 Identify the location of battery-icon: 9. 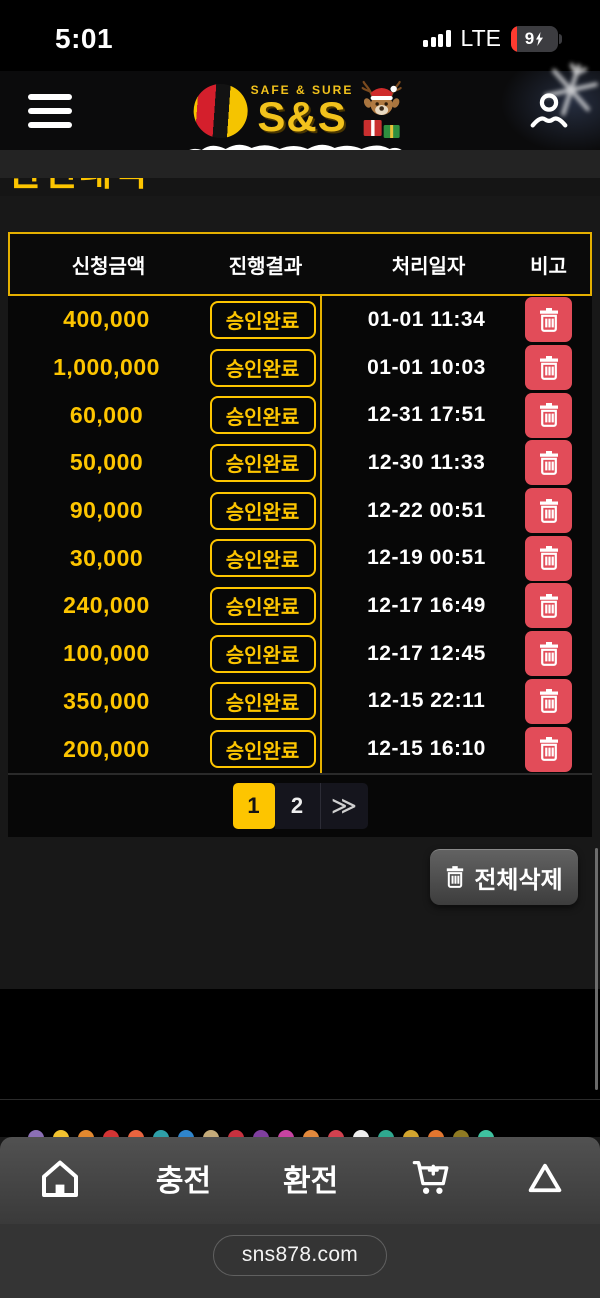
(536, 38).